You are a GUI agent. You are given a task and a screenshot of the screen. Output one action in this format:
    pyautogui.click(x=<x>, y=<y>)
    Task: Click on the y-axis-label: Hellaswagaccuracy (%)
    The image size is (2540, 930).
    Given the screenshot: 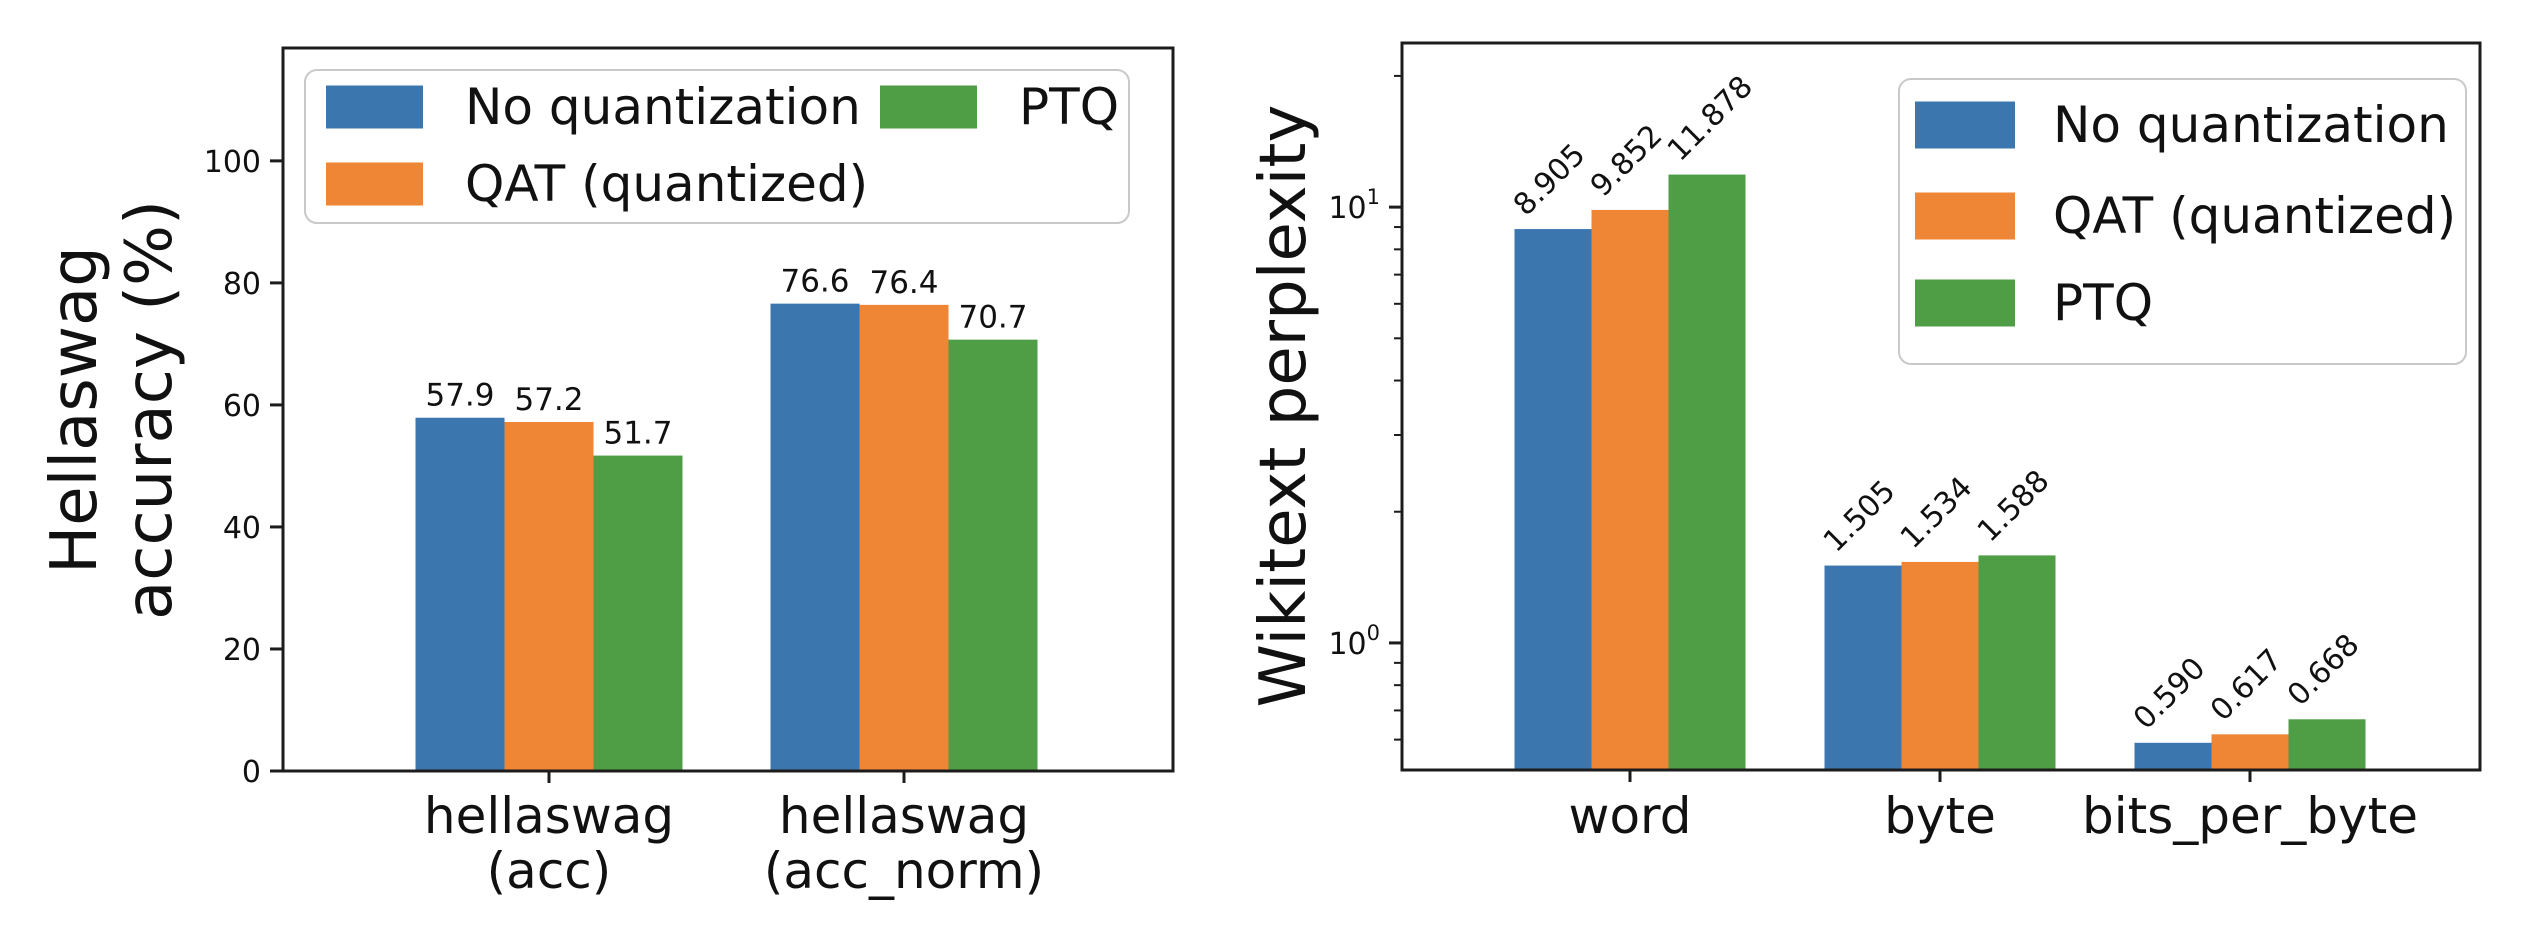 What is the action you would take?
    pyautogui.click(x=112, y=410)
    